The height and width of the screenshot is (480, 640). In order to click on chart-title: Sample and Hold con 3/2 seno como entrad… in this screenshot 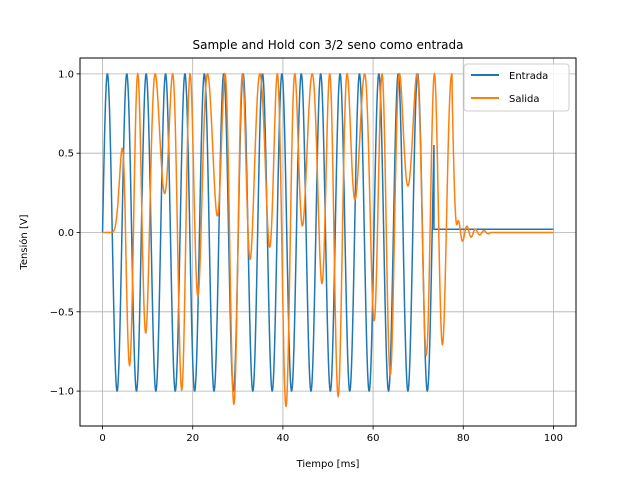, I will do `click(328, 45)`.